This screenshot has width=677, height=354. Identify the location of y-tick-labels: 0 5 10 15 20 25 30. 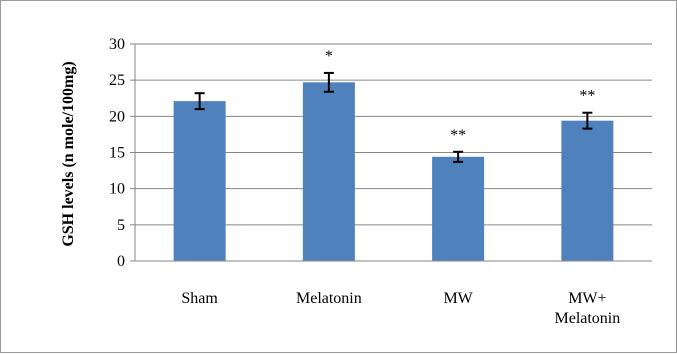
(117, 153).